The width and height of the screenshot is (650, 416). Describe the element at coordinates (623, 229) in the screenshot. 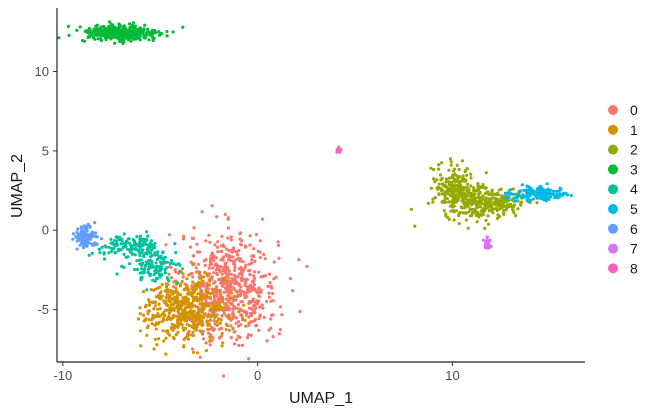

I see `legend-item-6: 6` at that location.